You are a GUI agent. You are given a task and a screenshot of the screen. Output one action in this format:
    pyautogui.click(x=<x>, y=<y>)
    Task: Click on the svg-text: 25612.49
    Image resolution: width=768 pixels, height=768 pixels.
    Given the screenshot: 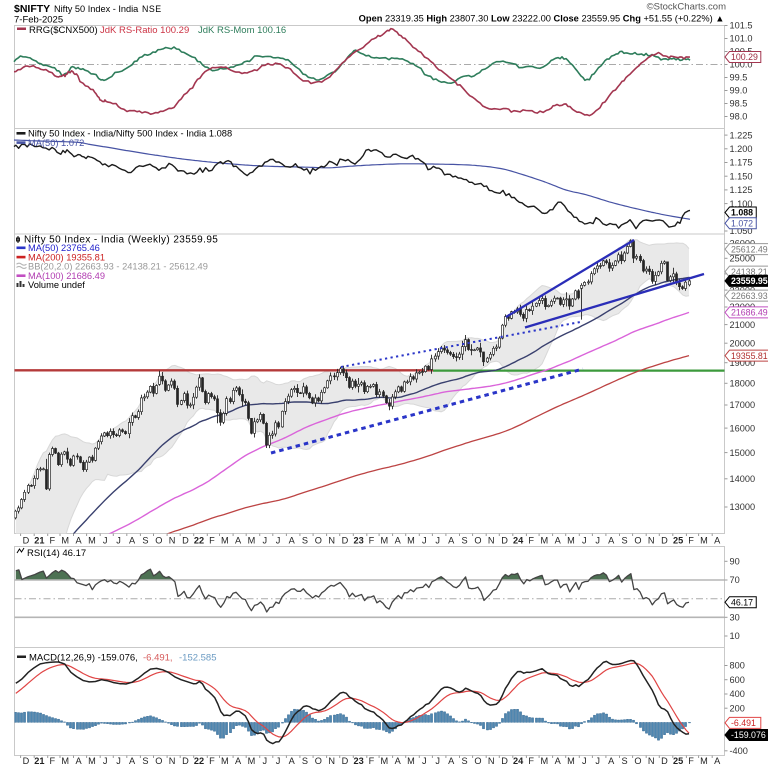 What is the action you would take?
    pyautogui.click(x=749, y=249)
    